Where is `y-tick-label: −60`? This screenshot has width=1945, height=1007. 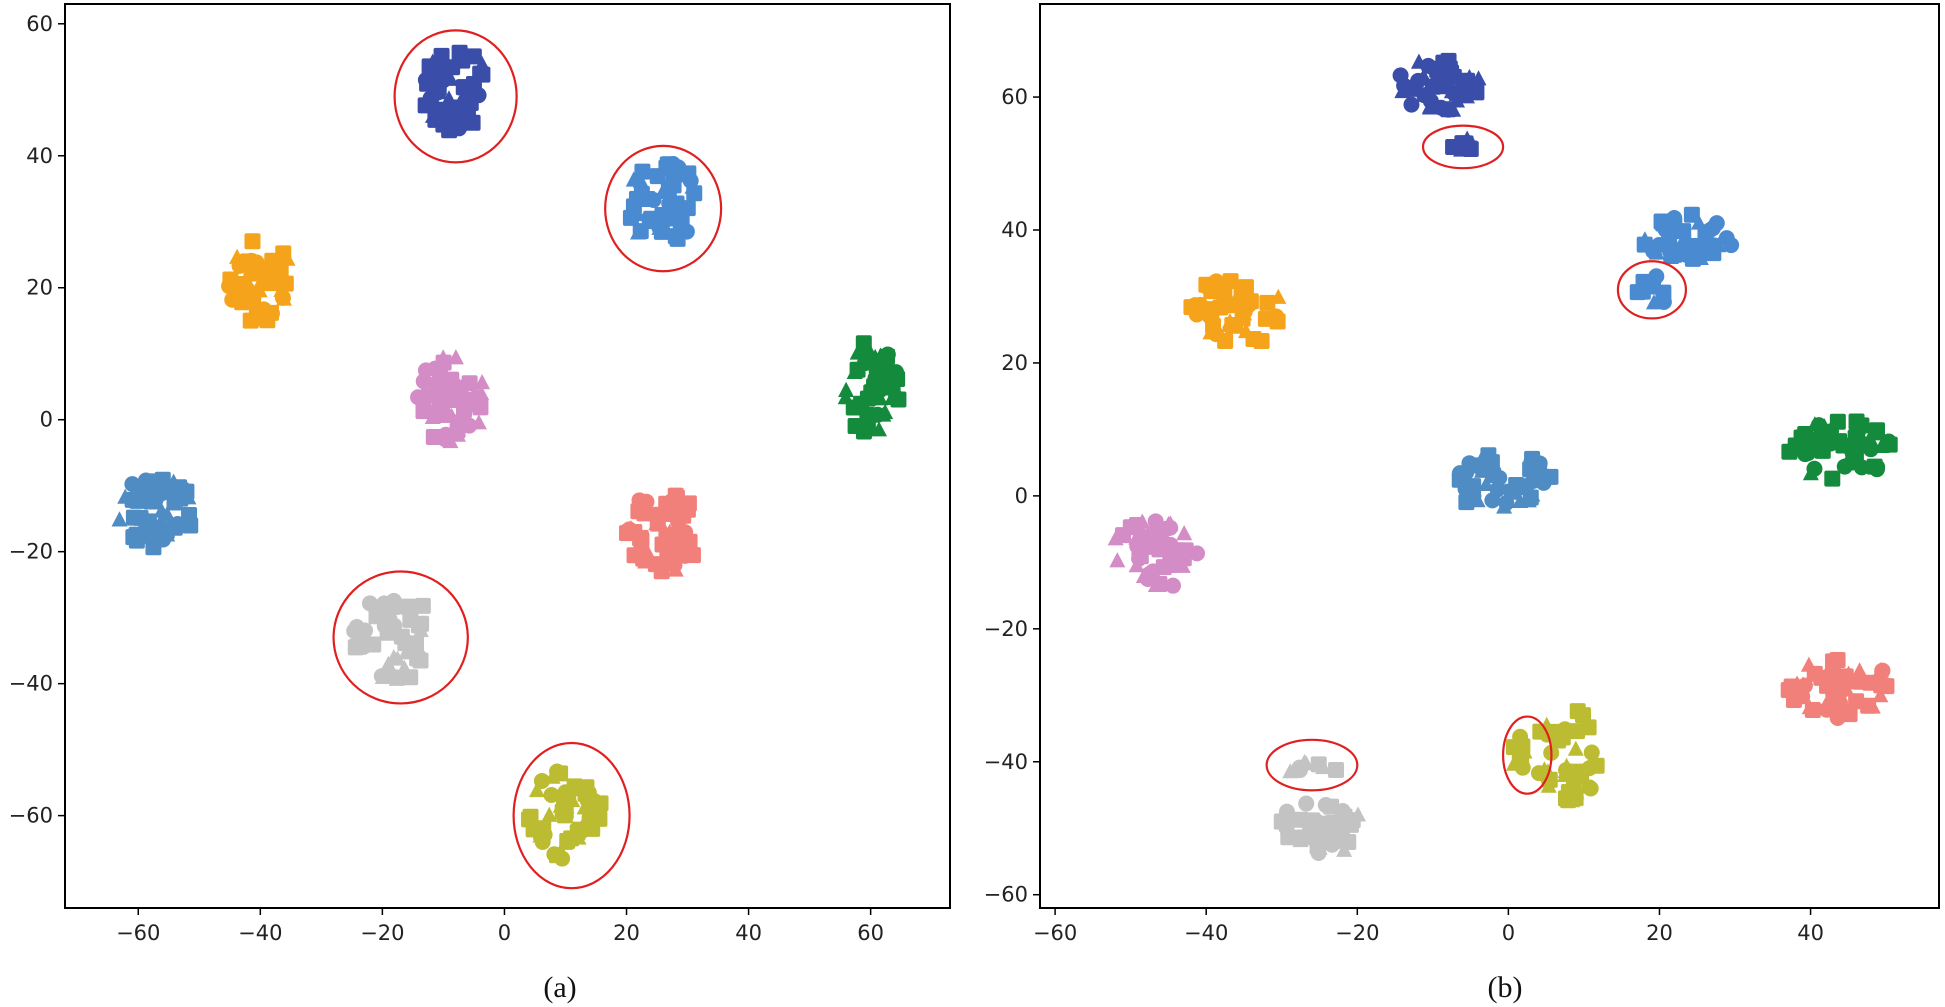
y-tick-label: −60 is located at coordinates (31, 816).